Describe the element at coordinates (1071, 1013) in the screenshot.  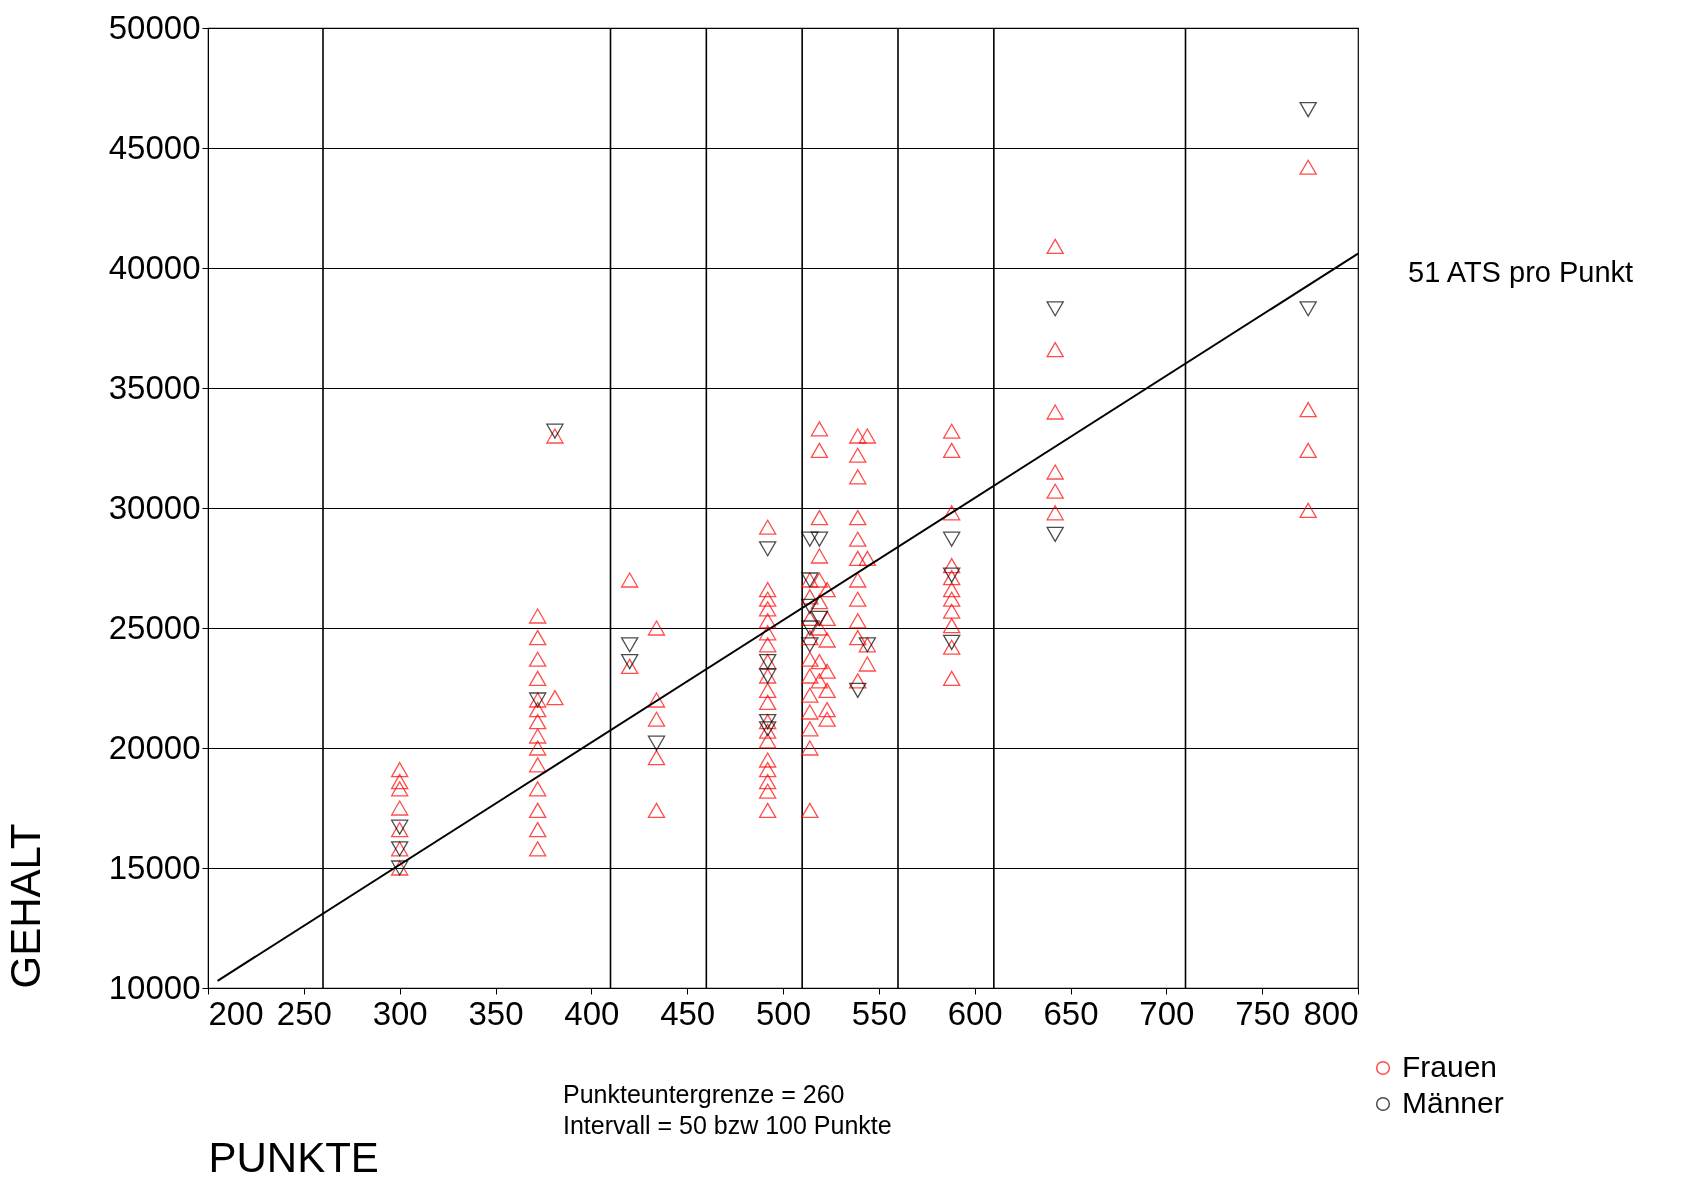
I see `x-tick-label: 650` at that location.